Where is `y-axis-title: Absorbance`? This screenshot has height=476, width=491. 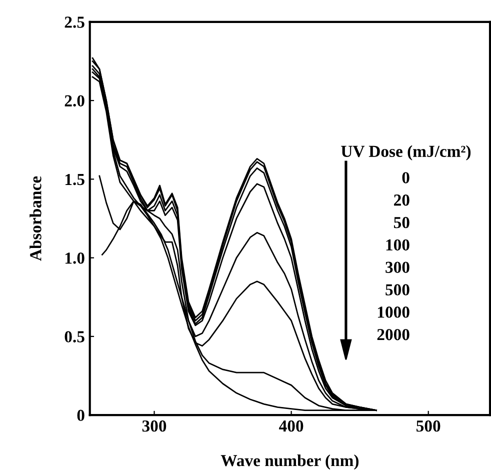
y-axis-title: Absorbance is located at coordinates (36, 218).